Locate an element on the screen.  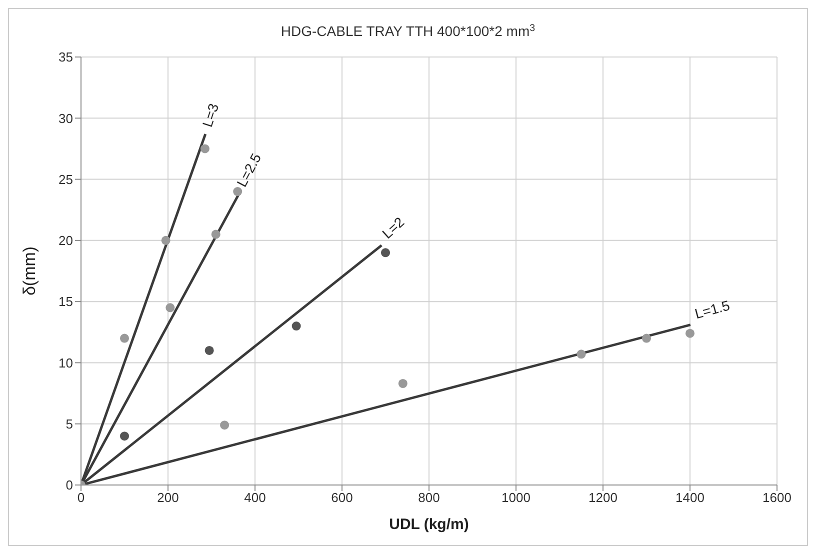
x-tick-label: 600 is located at coordinates (342, 498).